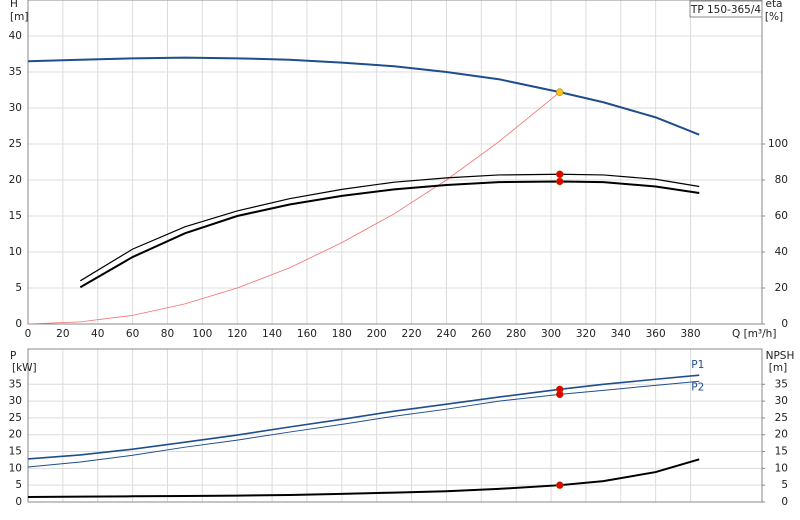  What do you see at coordinates (551, 334) in the screenshot?
I see `x-tick-label: 300` at bounding box center [551, 334].